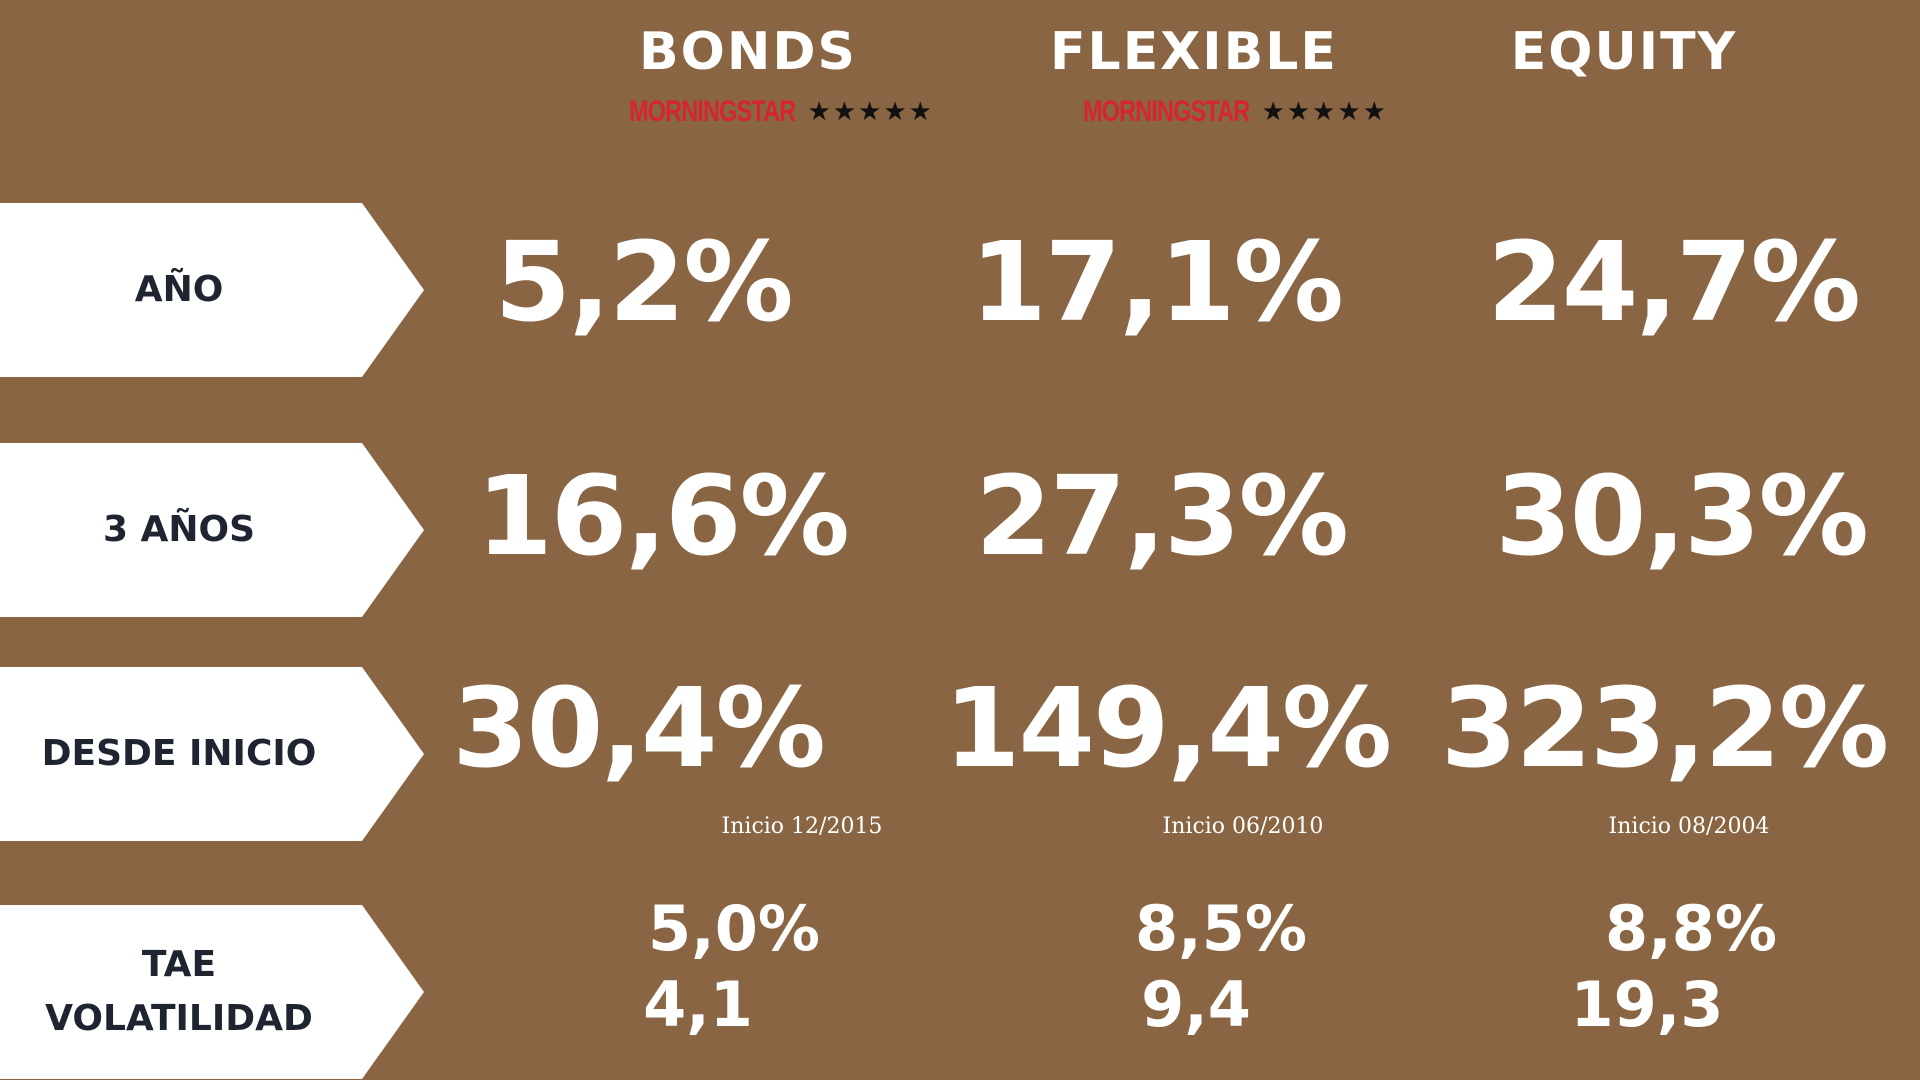 This screenshot has width=1920, height=1080. What do you see at coordinates (1162, 516) in the screenshot?
I see `value-three-years-flexible: 27,3%` at bounding box center [1162, 516].